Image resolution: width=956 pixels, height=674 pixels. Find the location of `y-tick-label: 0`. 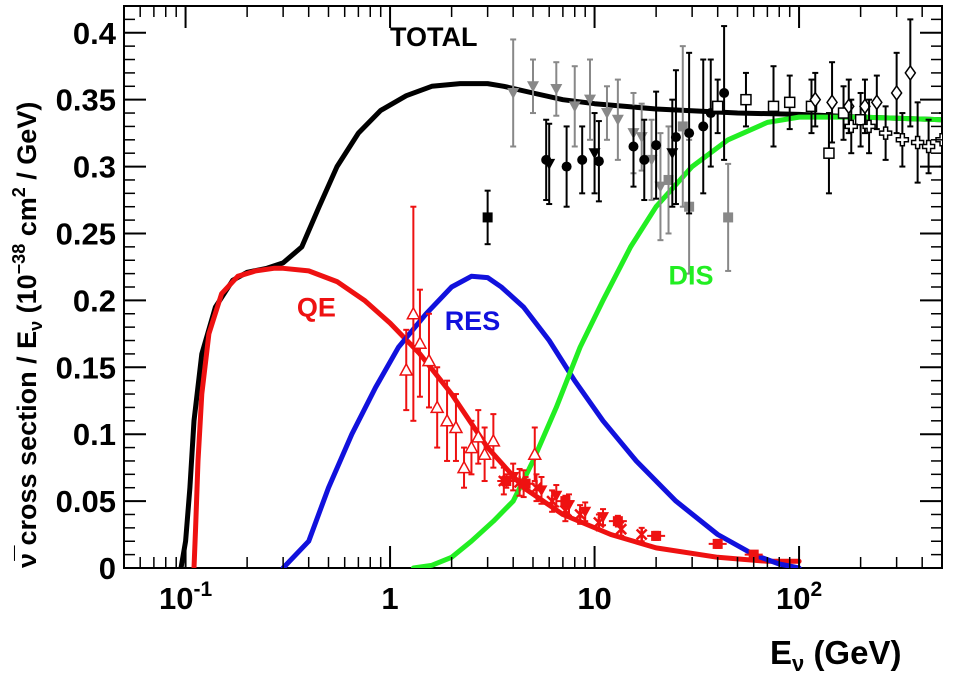

y-tick-label: 0 is located at coordinates (107, 568).